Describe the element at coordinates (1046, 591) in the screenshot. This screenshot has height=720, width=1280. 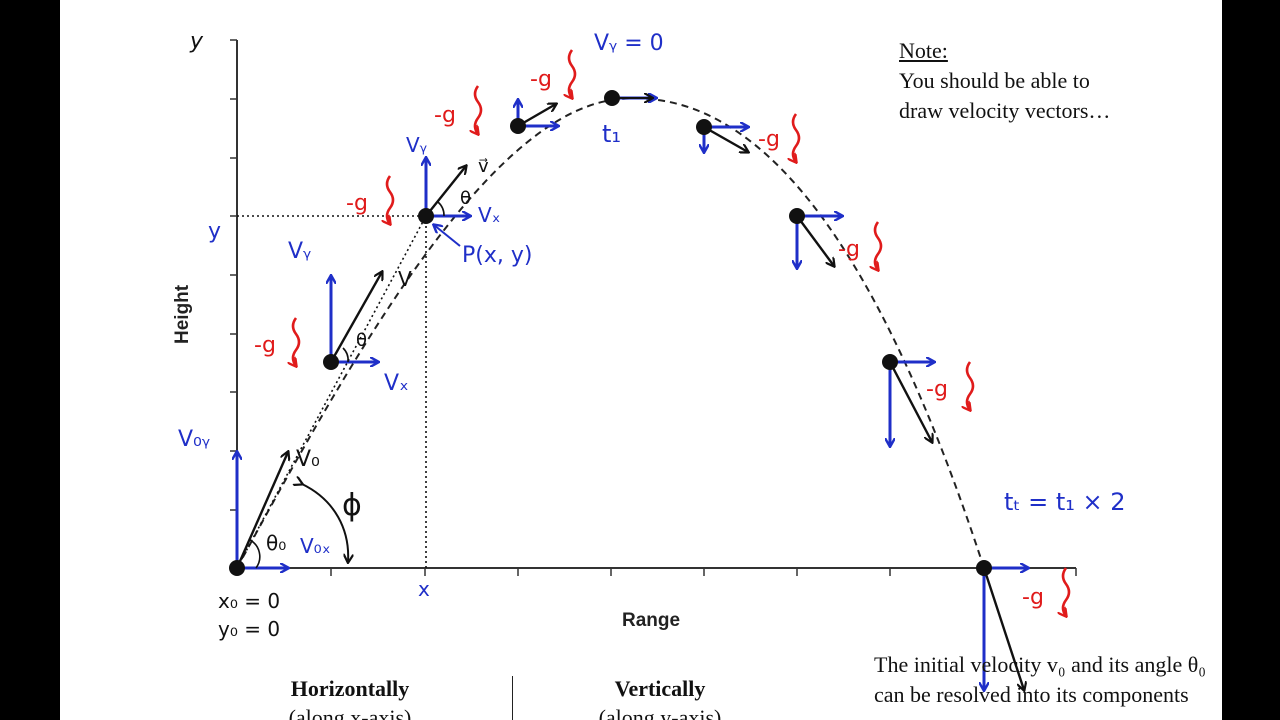
I see `gravity-8: -g` at that location.